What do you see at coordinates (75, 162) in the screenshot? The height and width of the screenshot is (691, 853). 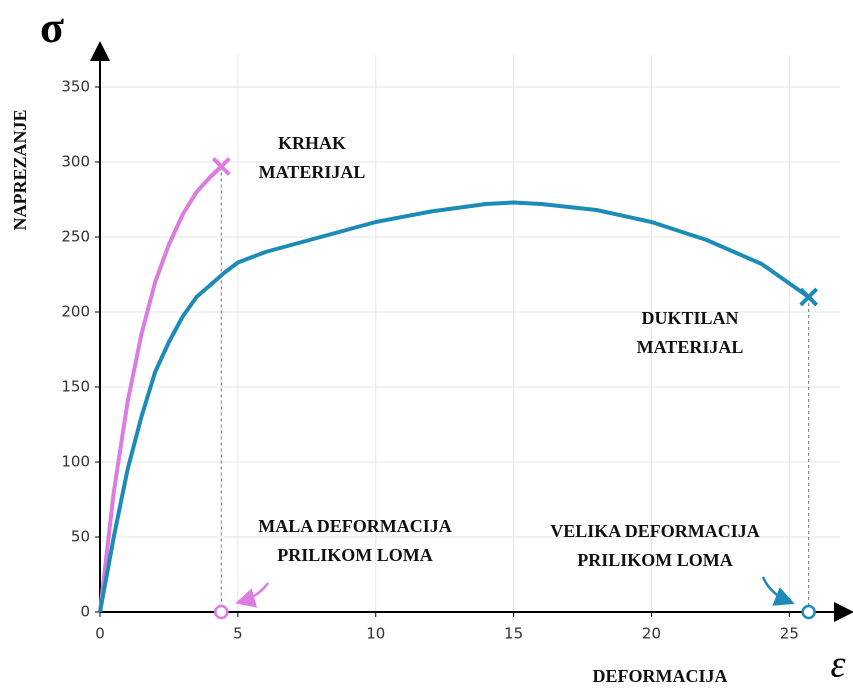 I see `y-tick-label: 300` at bounding box center [75, 162].